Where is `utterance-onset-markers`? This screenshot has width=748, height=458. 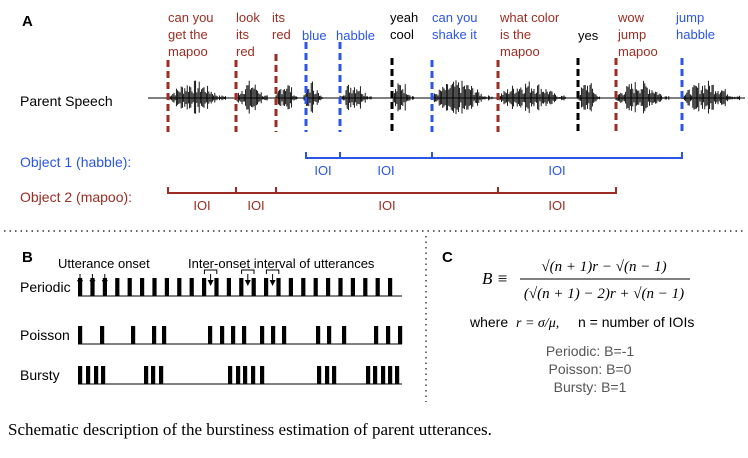
utterance-onset-markers is located at coordinates (425, 87).